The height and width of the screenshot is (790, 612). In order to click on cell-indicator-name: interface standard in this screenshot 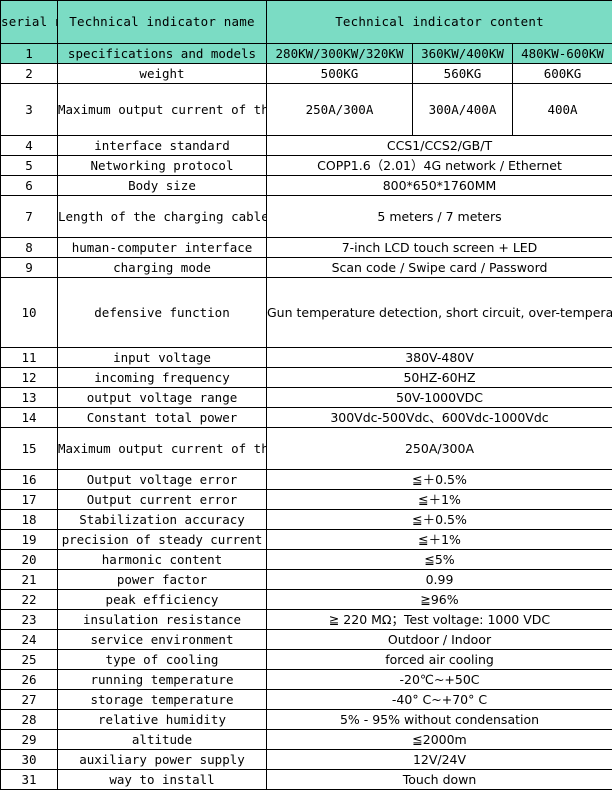, I will do `click(162, 146)`.